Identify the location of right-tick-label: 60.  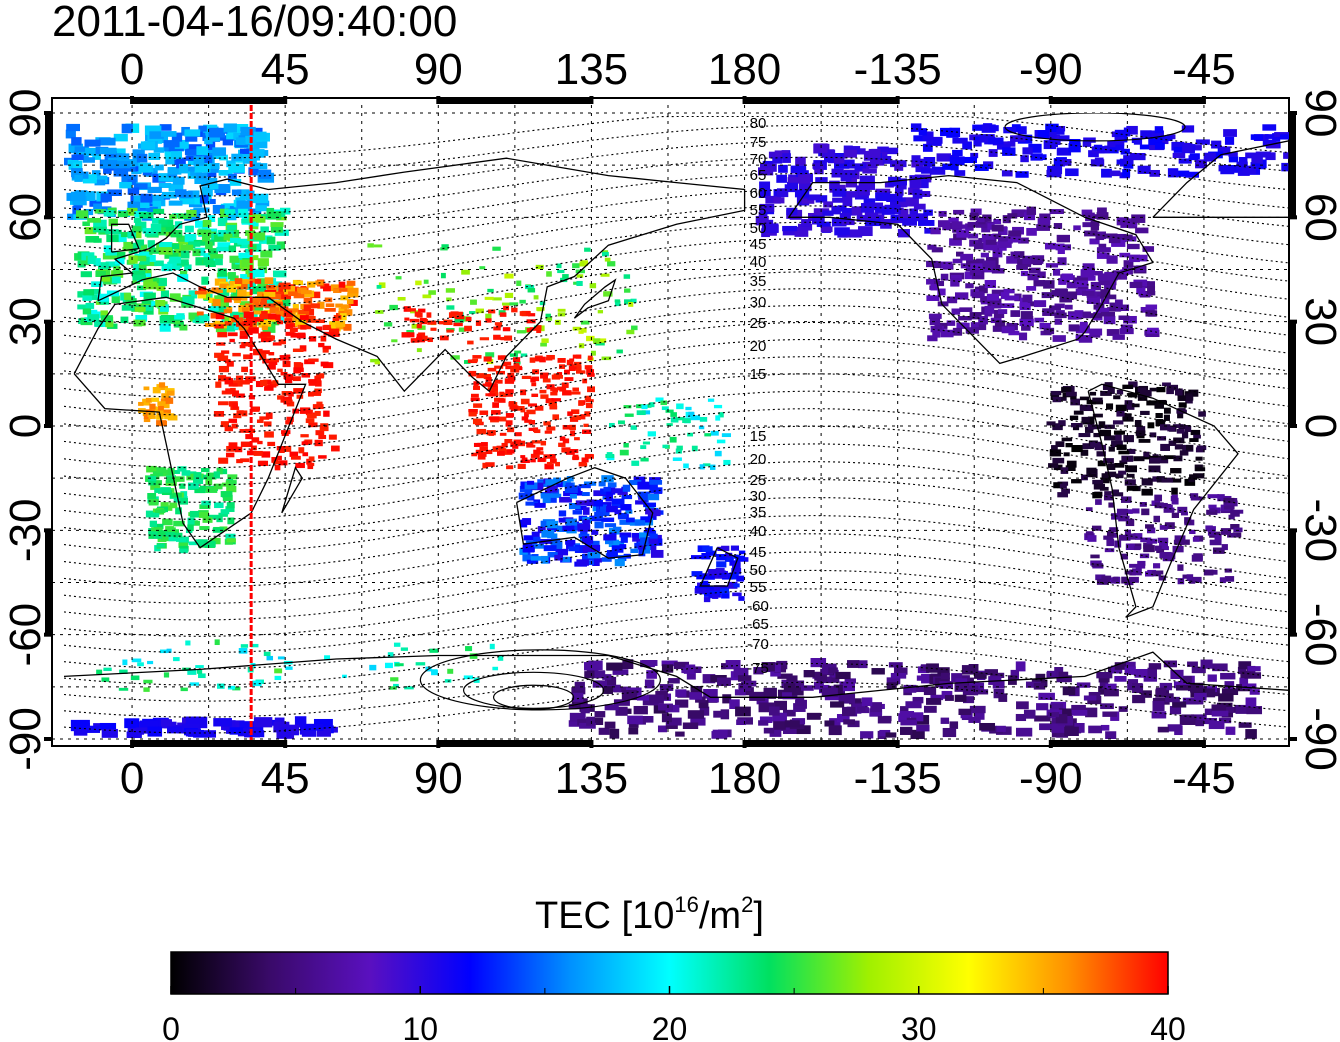
(1318, 217).